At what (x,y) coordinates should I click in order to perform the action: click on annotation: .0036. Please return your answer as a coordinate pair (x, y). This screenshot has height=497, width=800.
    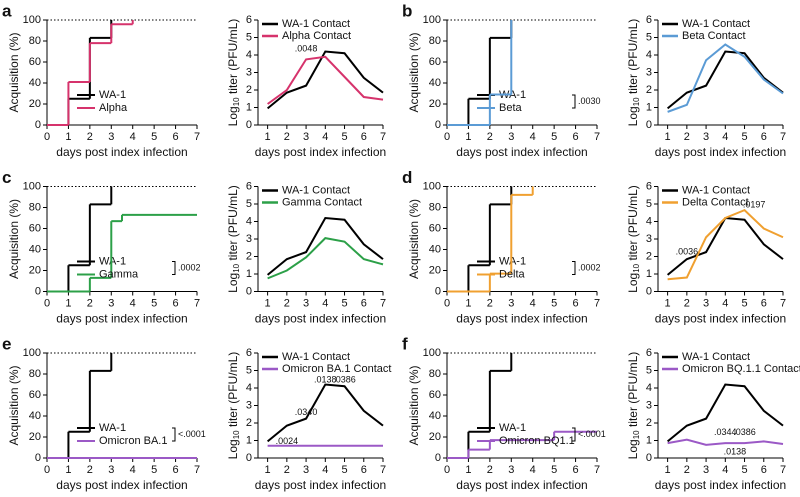
    Looking at the image, I should click on (687, 252).